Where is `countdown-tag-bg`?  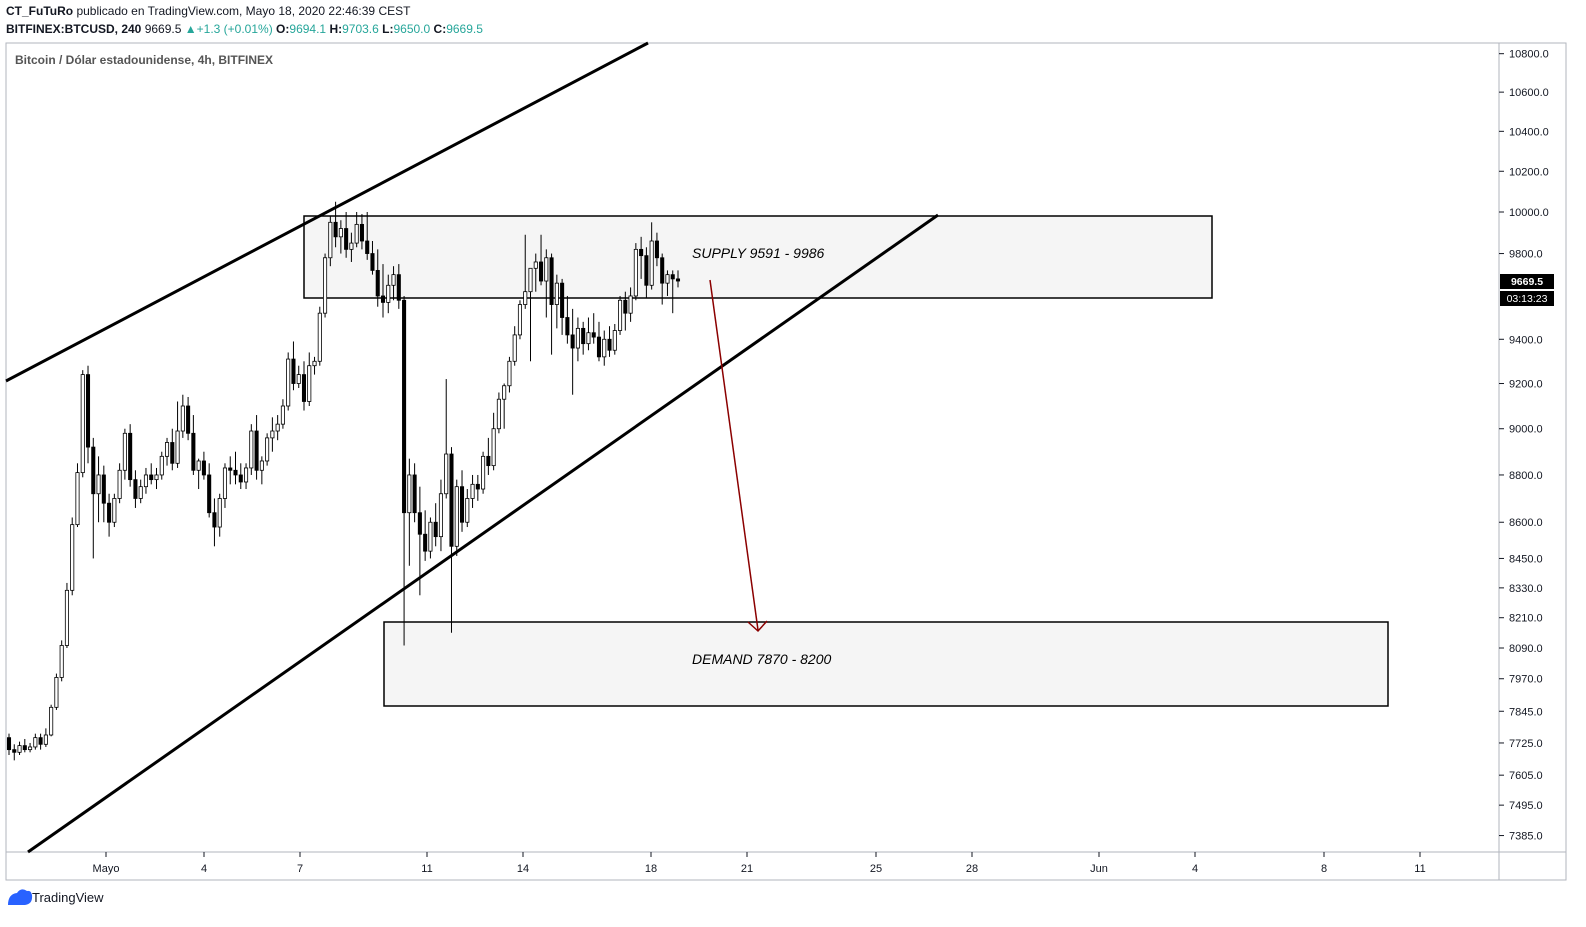
countdown-tag-bg is located at coordinates (1527, 298).